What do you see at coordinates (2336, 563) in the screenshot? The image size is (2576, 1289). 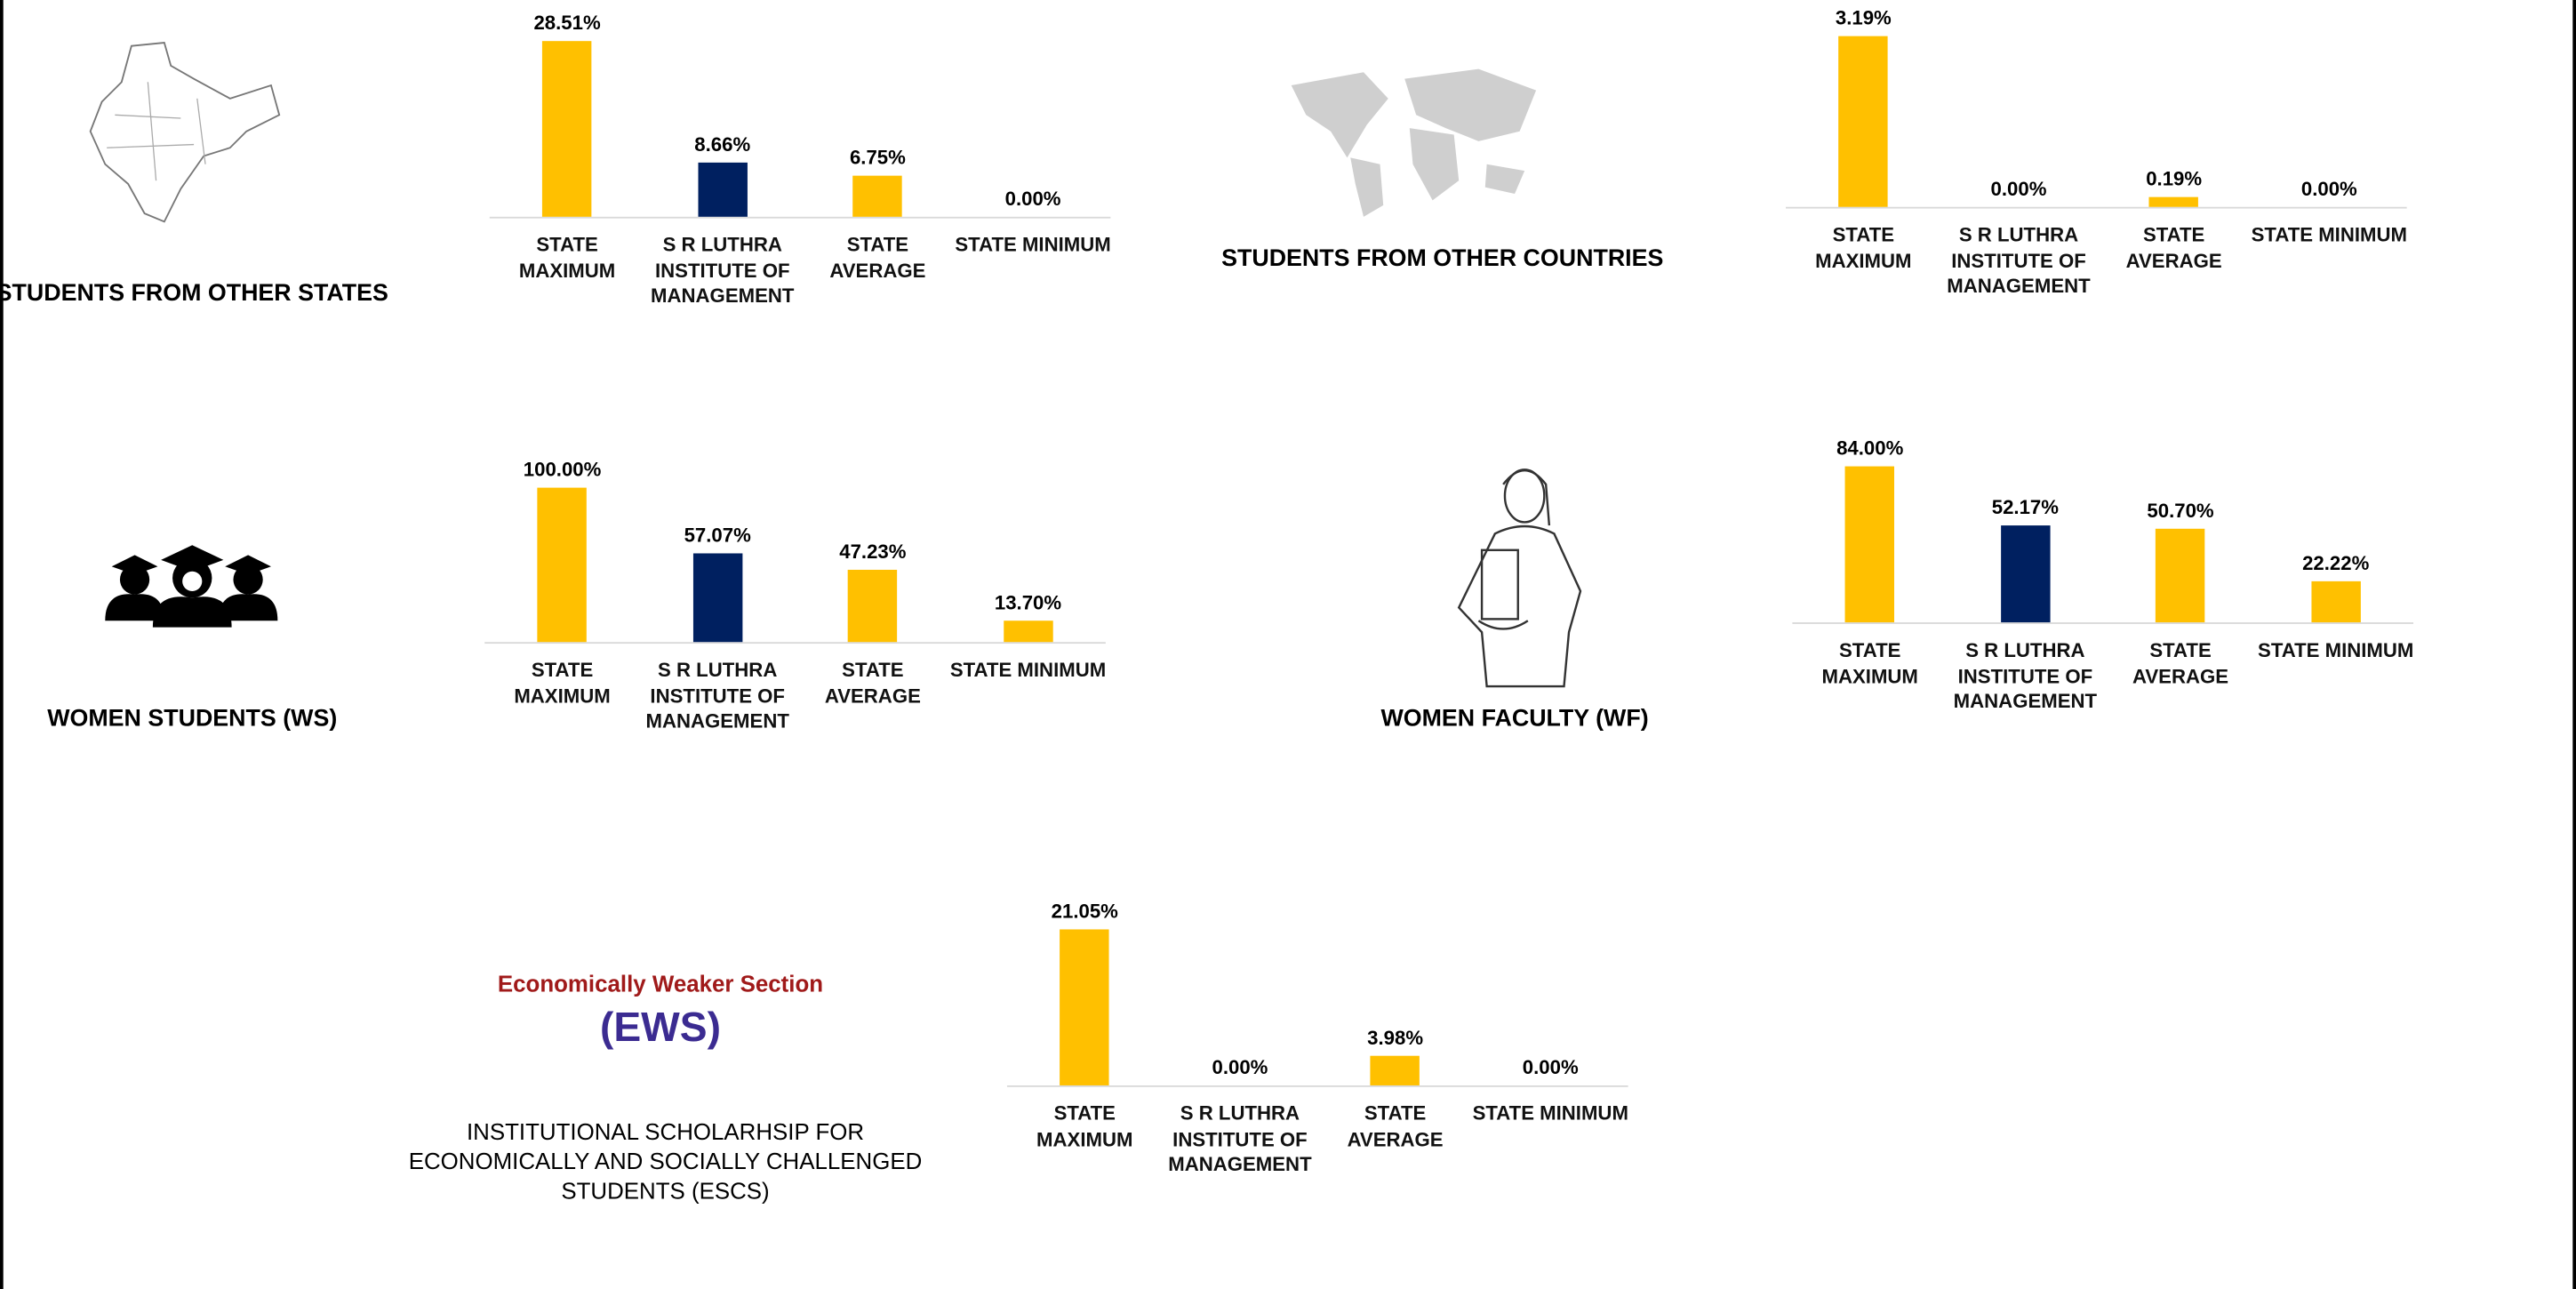 I see `value-label: 22.22%` at bounding box center [2336, 563].